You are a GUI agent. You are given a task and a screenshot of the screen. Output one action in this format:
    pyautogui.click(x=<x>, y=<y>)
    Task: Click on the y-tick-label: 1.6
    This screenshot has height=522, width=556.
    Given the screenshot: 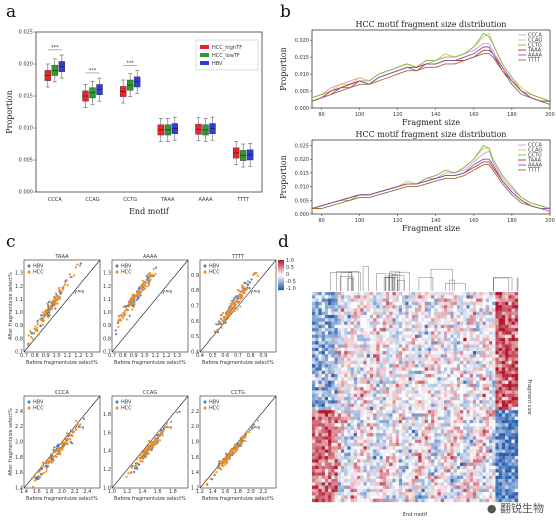 What is the action you would take?
    pyautogui.click(x=107, y=433)
    